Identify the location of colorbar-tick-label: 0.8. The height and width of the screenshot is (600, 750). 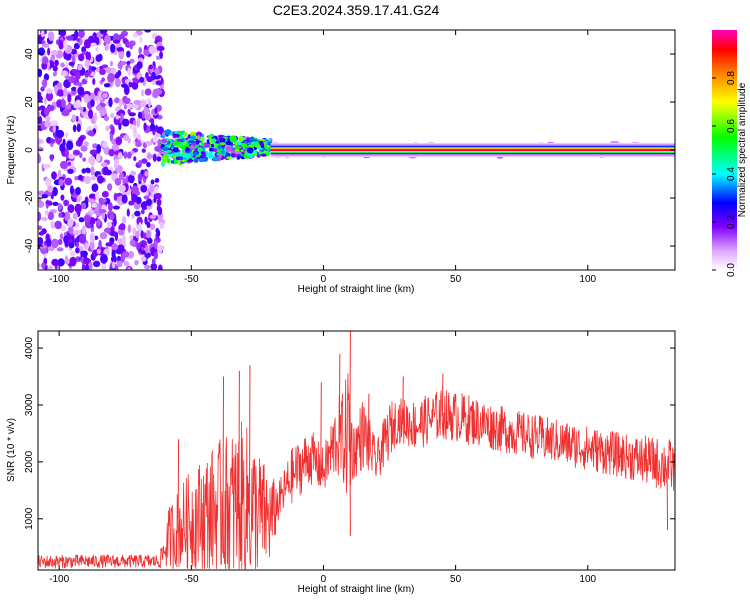
(731, 78).